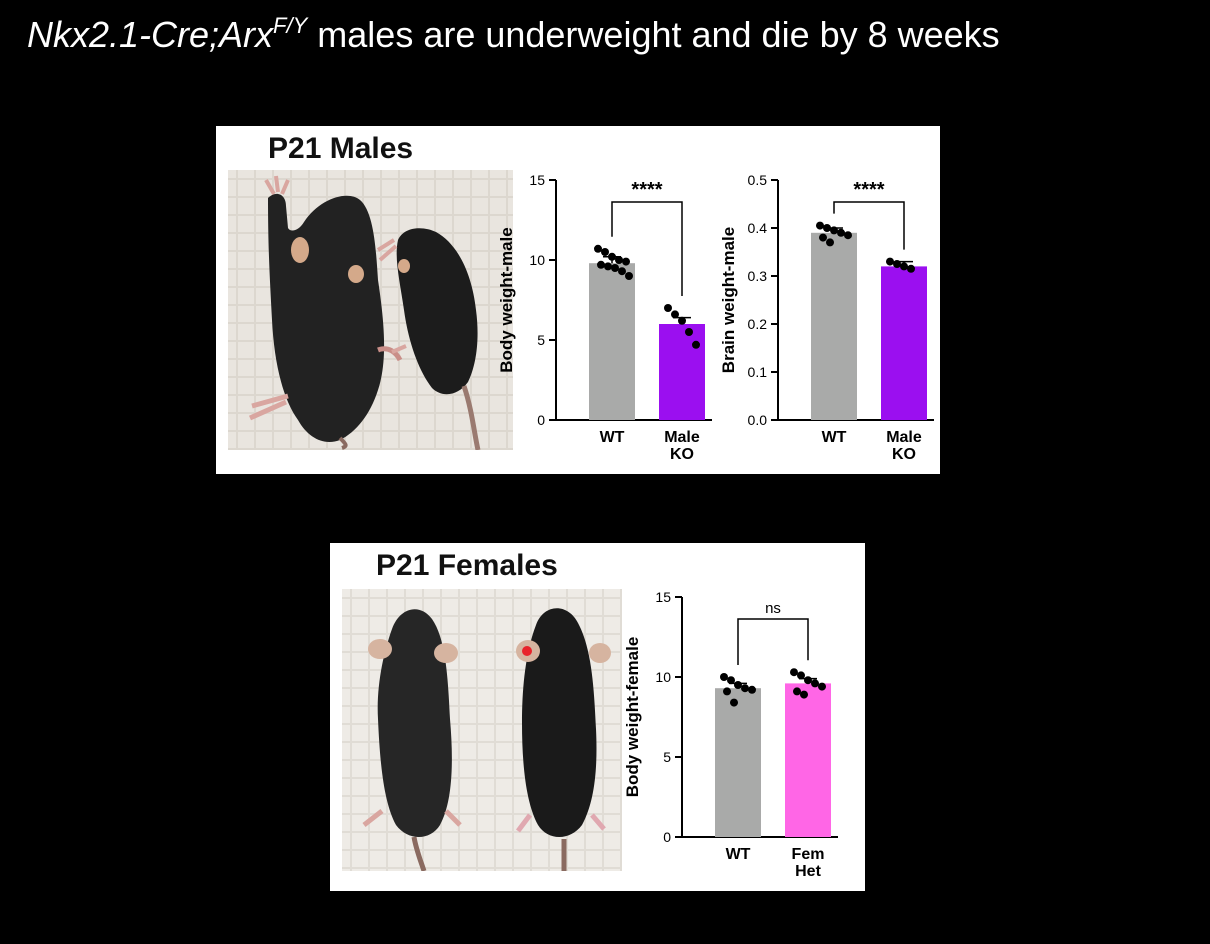  What do you see at coordinates (773, 608) in the screenshot?
I see `significance-label: ns` at bounding box center [773, 608].